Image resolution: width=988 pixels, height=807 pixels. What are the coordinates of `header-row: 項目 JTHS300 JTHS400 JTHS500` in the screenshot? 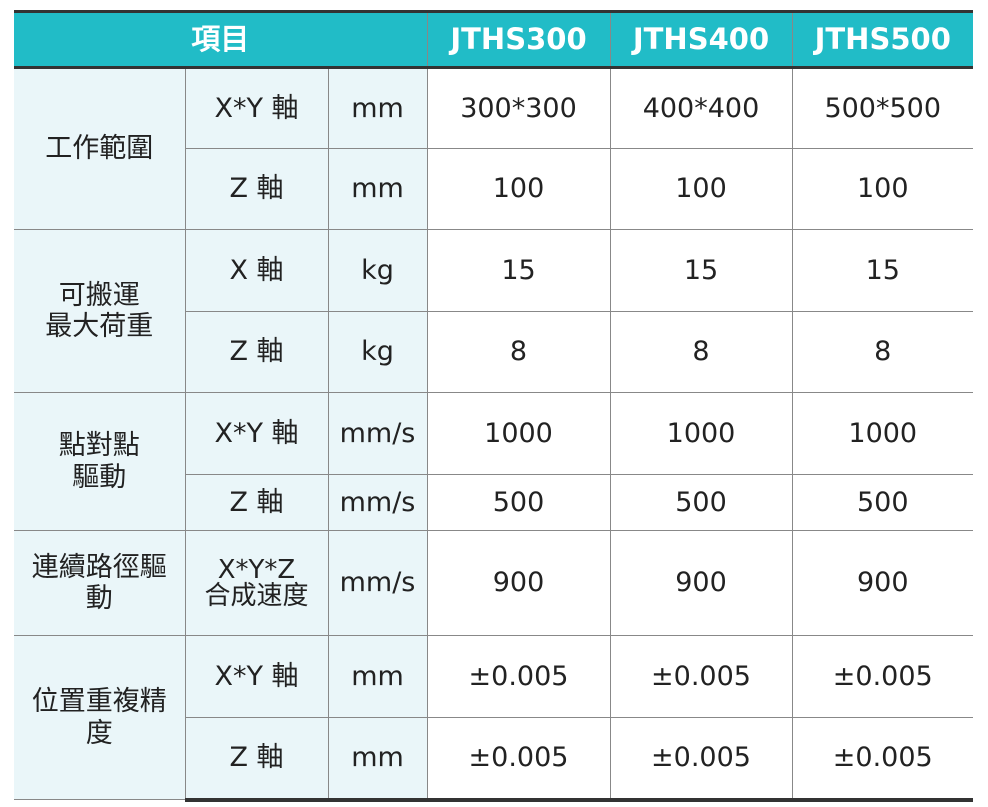 It's located at (493, 39).